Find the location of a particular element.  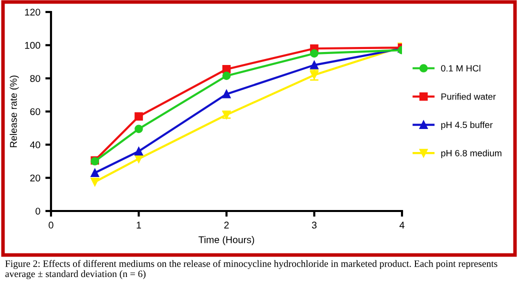

y-tick-label: 120 is located at coordinates (32, 12).